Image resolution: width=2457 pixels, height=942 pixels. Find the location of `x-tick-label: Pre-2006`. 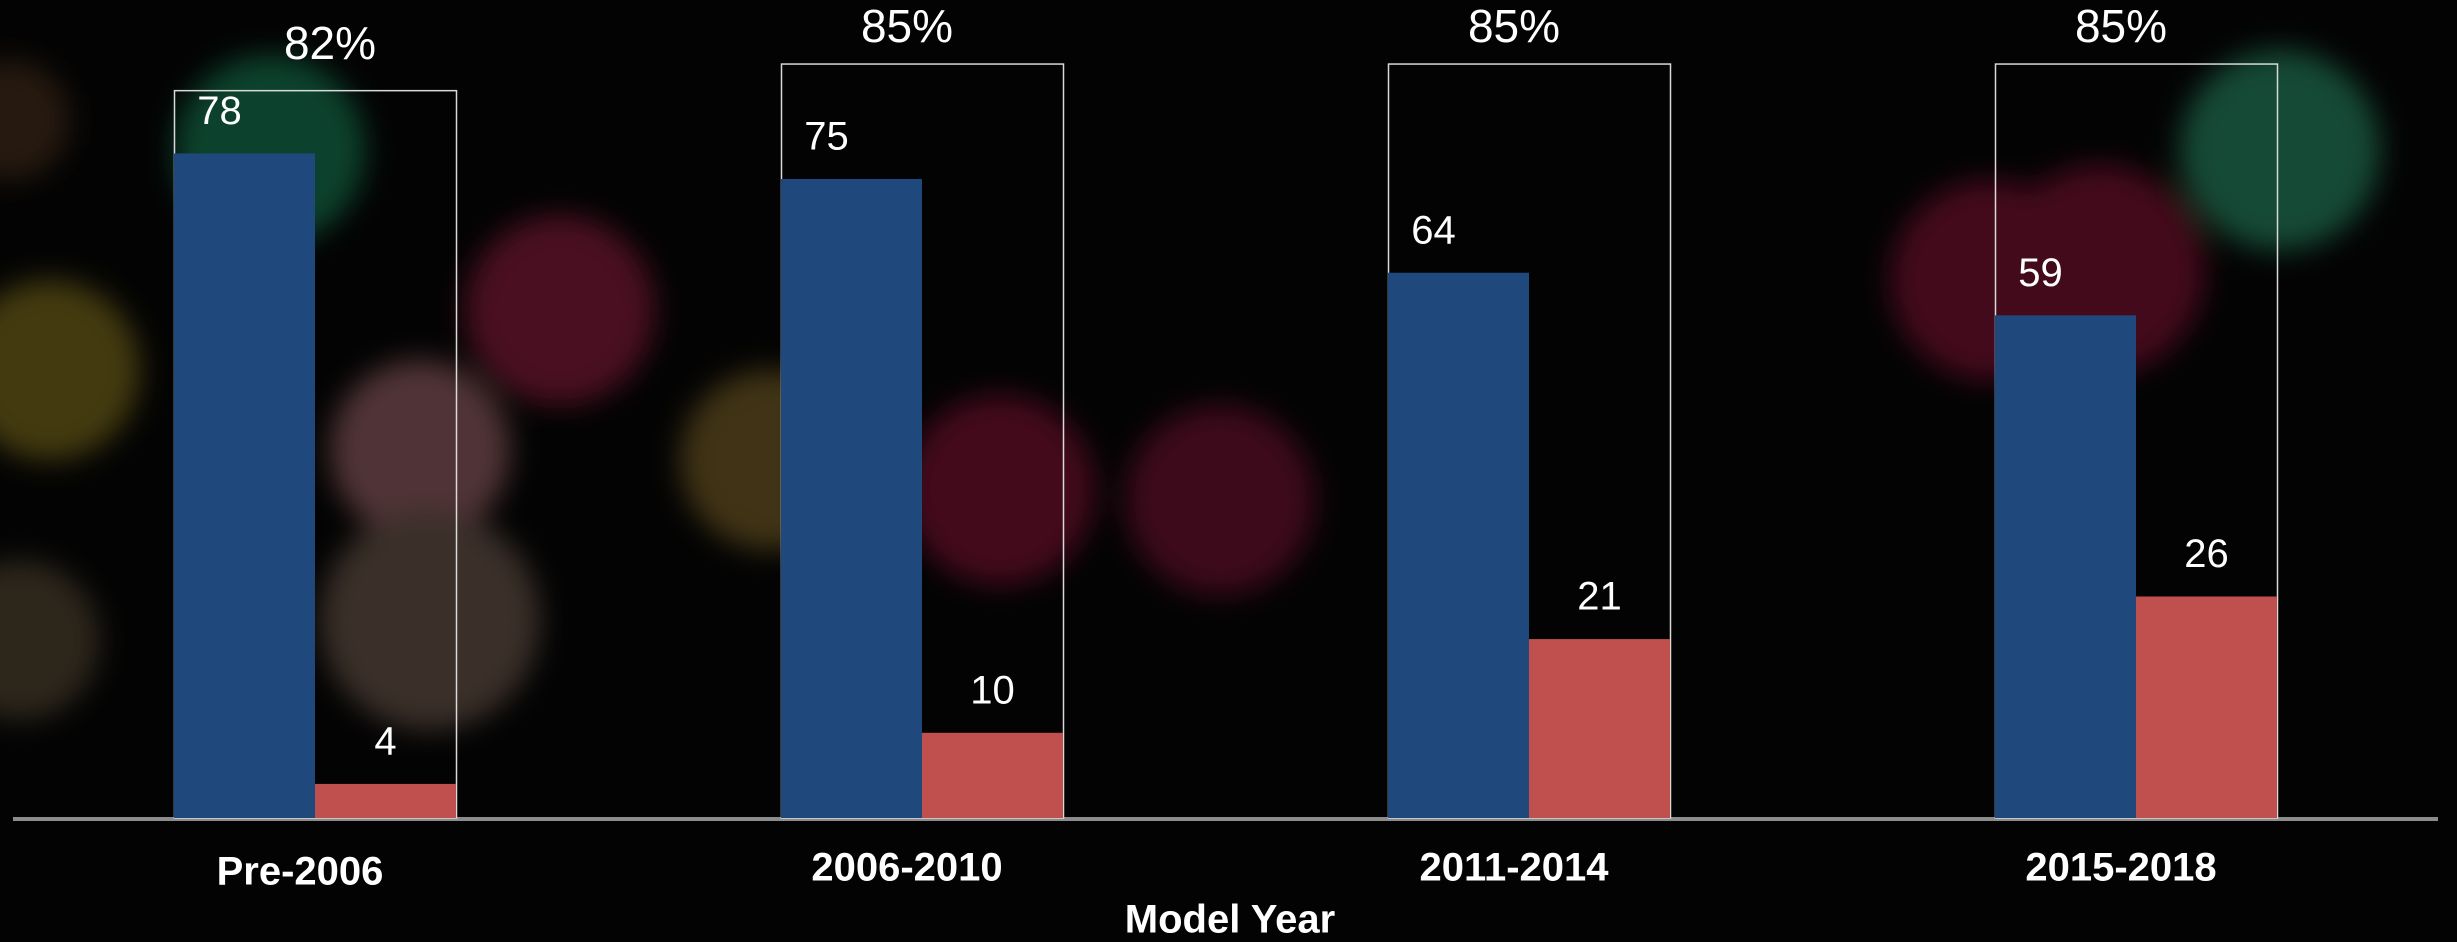

x-tick-label: Pre-2006 is located at coordinates (300, 872).